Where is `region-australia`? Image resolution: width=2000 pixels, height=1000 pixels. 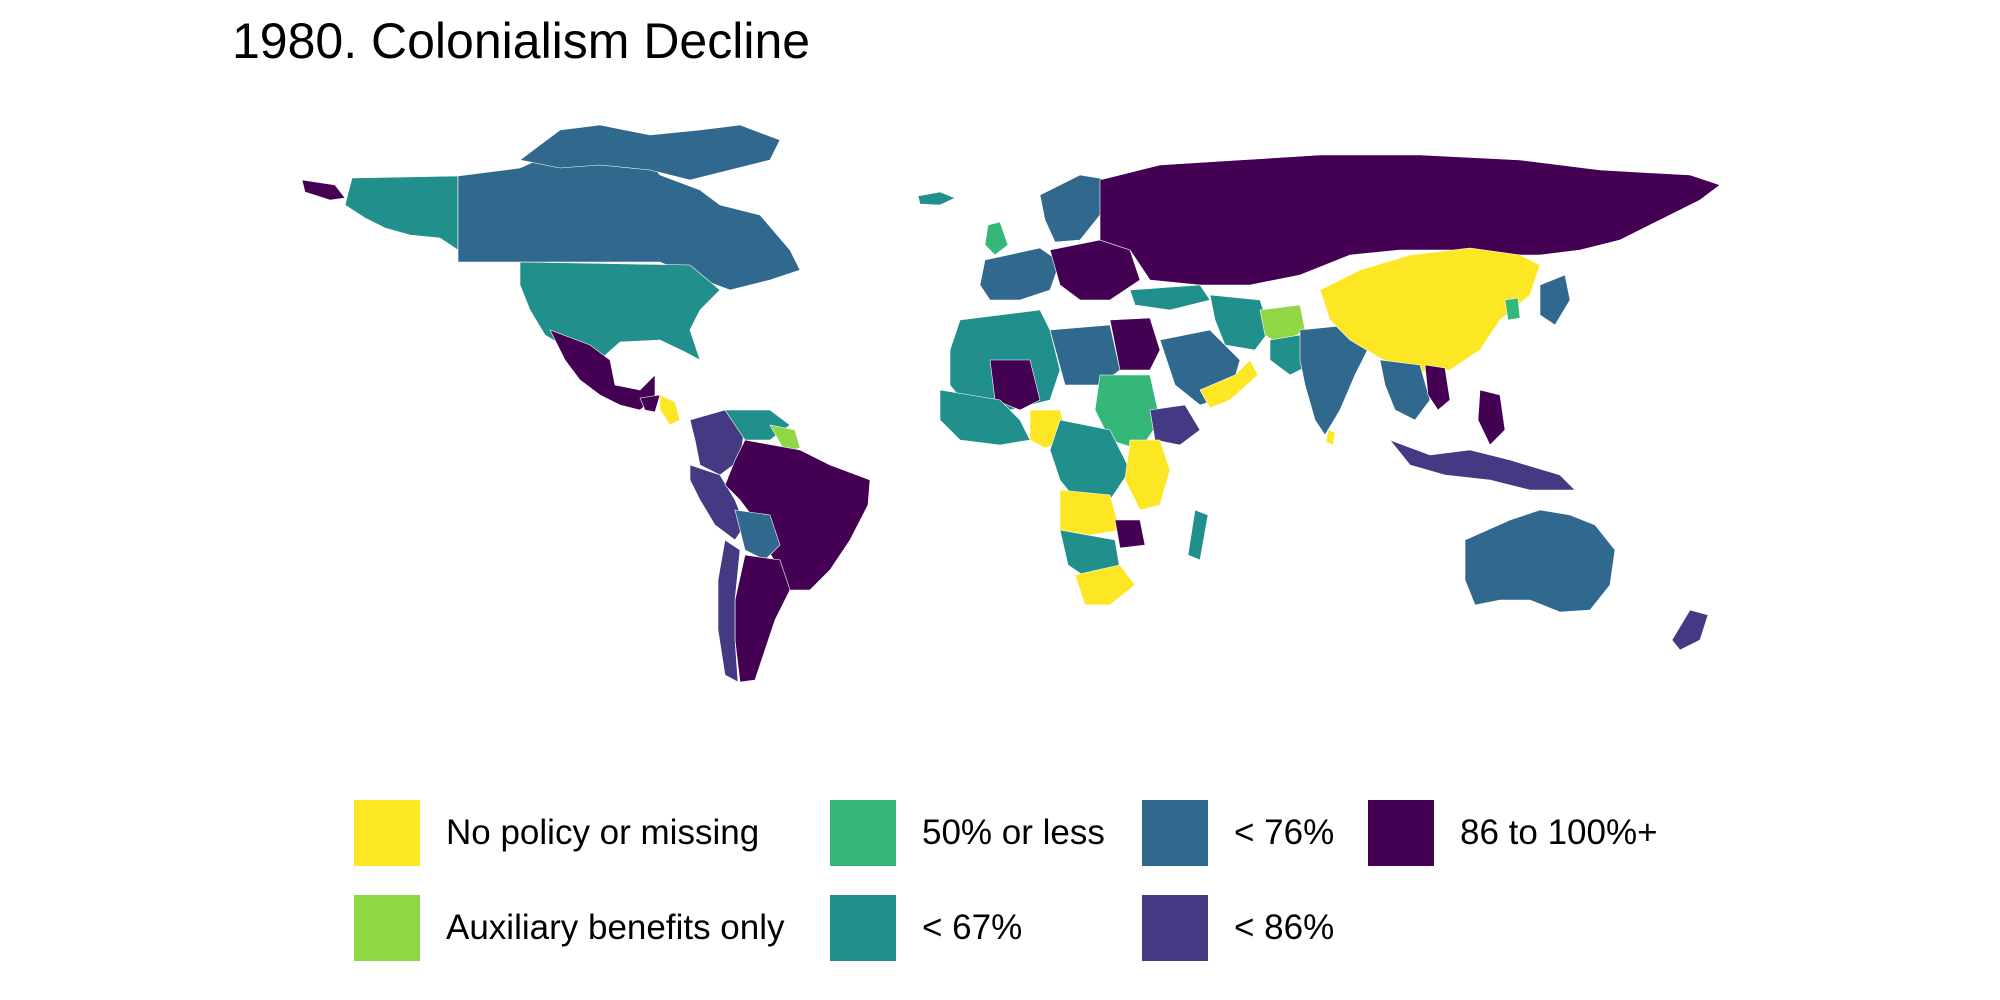 region-australia is located at coordinates (1540, 561).